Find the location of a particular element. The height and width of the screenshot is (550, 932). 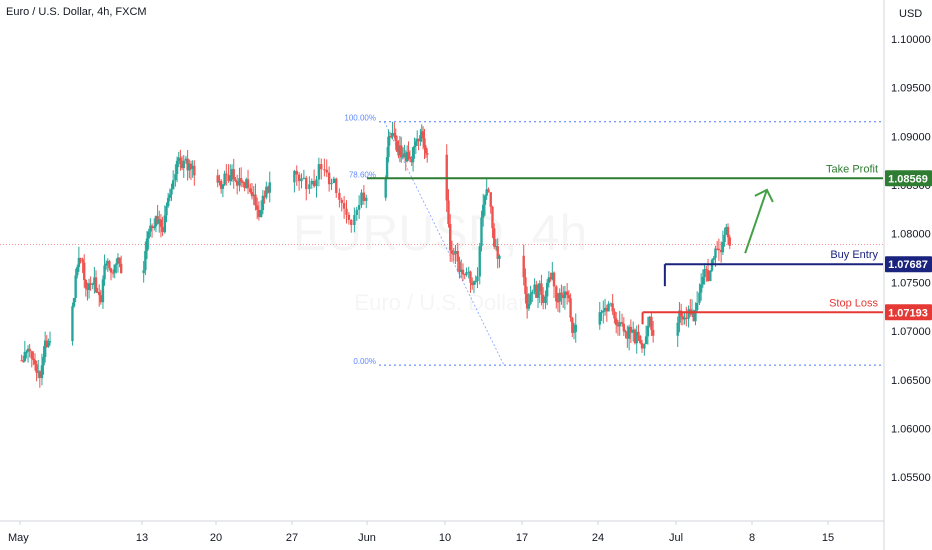

projection-arrow is located at coordinates (756, 221).